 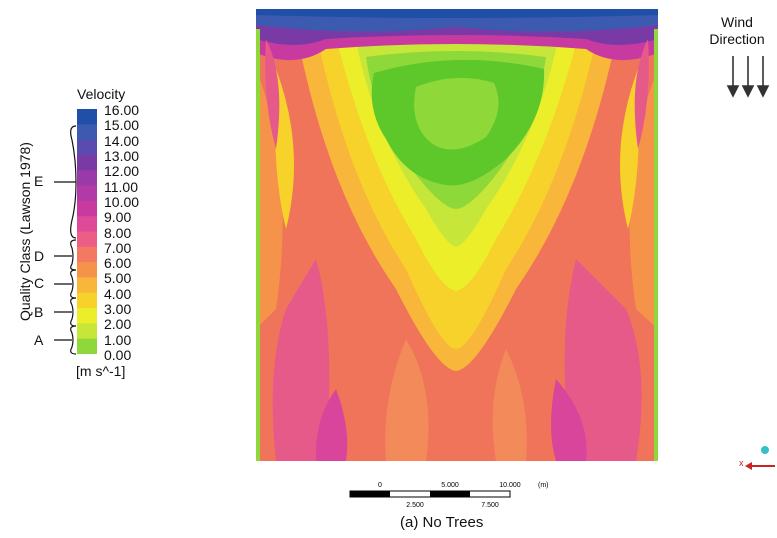 What do you see at coordinates (757, 458) in the screenshot?
I see `axis-triad-icon: x` at bounding box center [757, 458].